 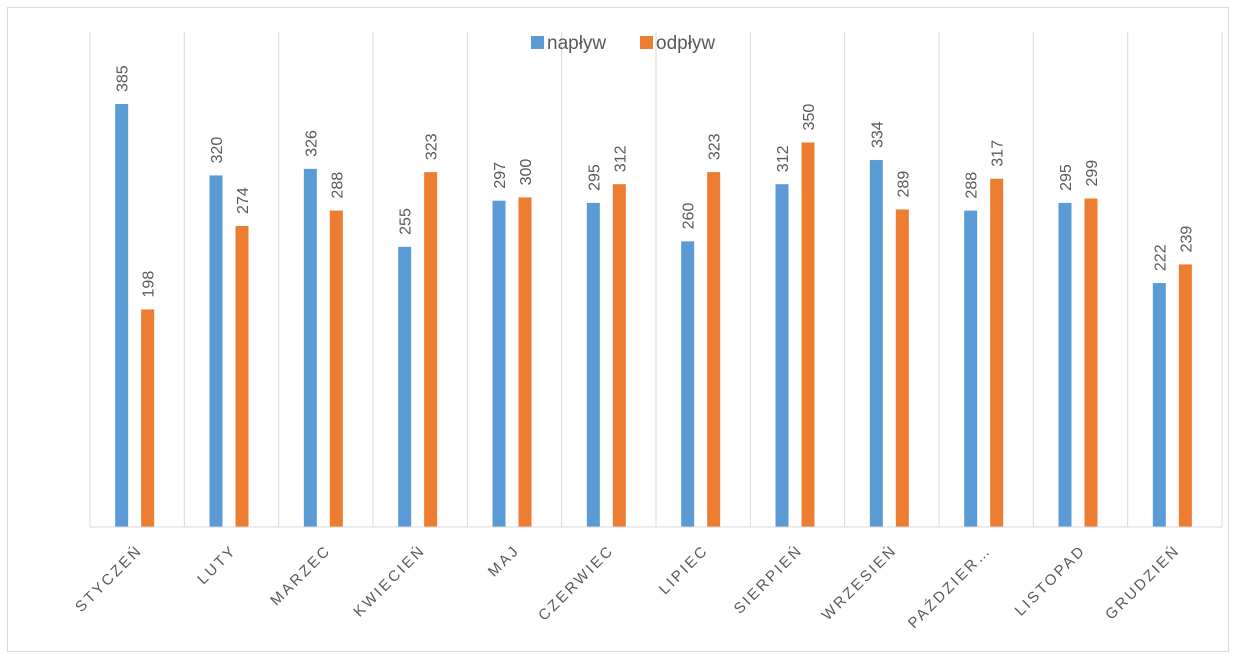 I want to click on legend-label-naplyw: napływ, so click(x=576, y=43).